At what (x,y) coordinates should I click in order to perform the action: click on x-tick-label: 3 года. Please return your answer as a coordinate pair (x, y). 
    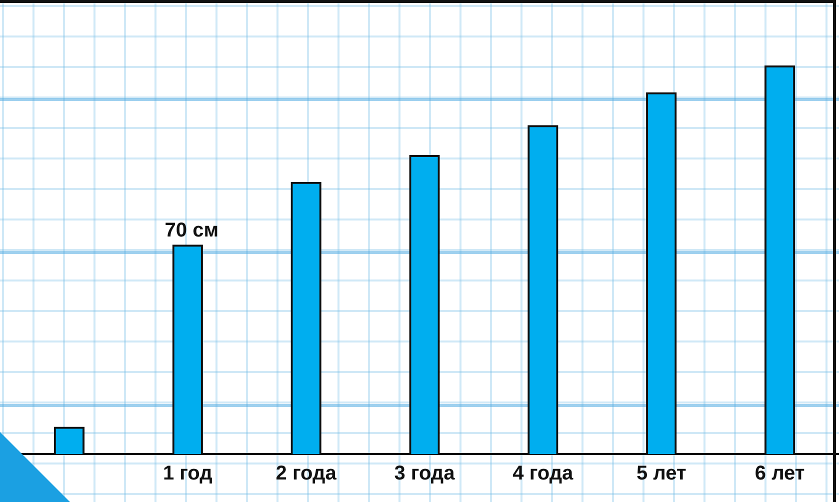
    Looking at the image, I should click on (425, 473).